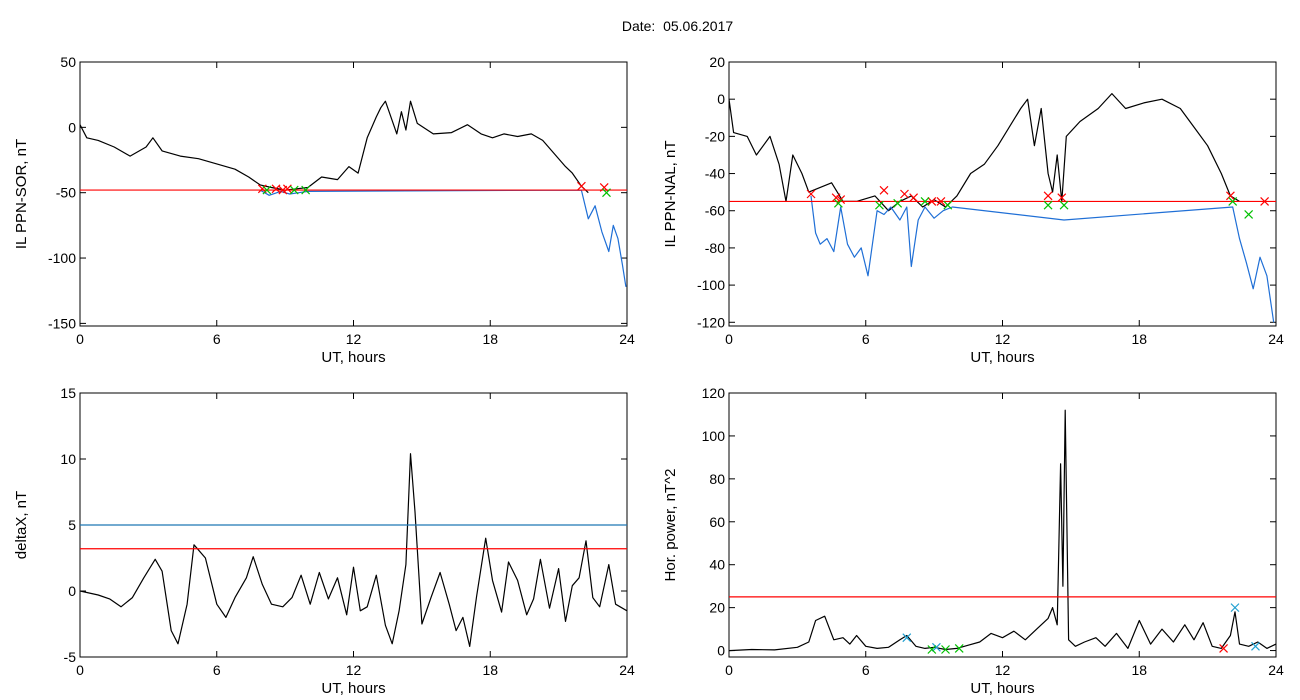  Describe the element at coordinates (677, 26) in the screenshot. I see `page-title: Date: 05.06.2017` at that location.